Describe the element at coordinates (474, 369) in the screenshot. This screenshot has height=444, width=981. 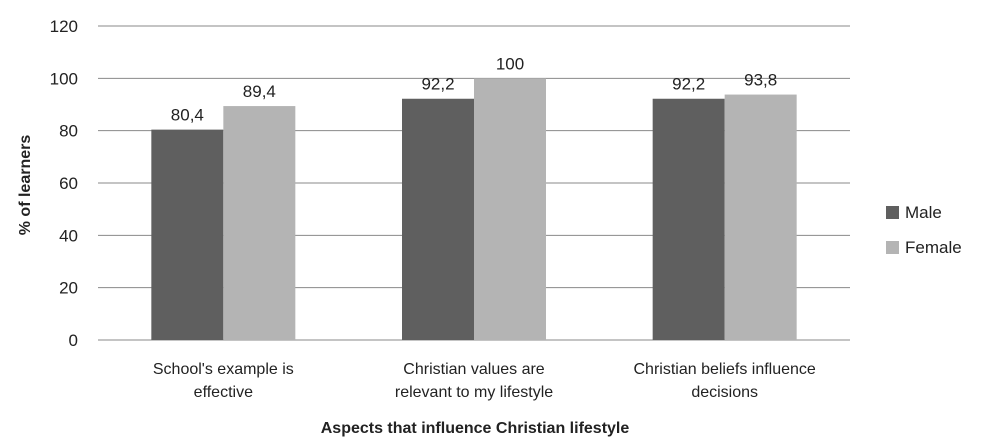
I see `category-label: Christian values are` at that location.